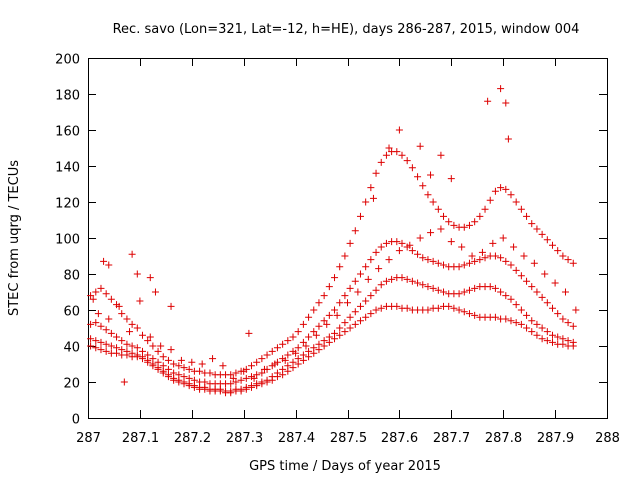 The height and width of the screenshot is (480, 640). I want to click on x-tick-label: 287.2, so click(192, 438).